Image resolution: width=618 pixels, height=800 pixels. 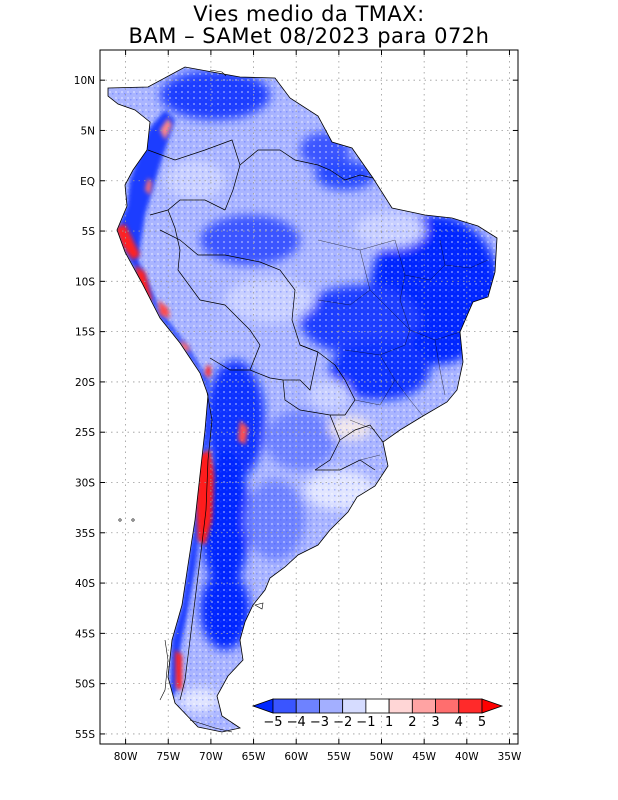 What do you see at coordinates (85, 735) in the screenshot?
I see `lat-tick-label: 55S` at bounding box center [85, 735].